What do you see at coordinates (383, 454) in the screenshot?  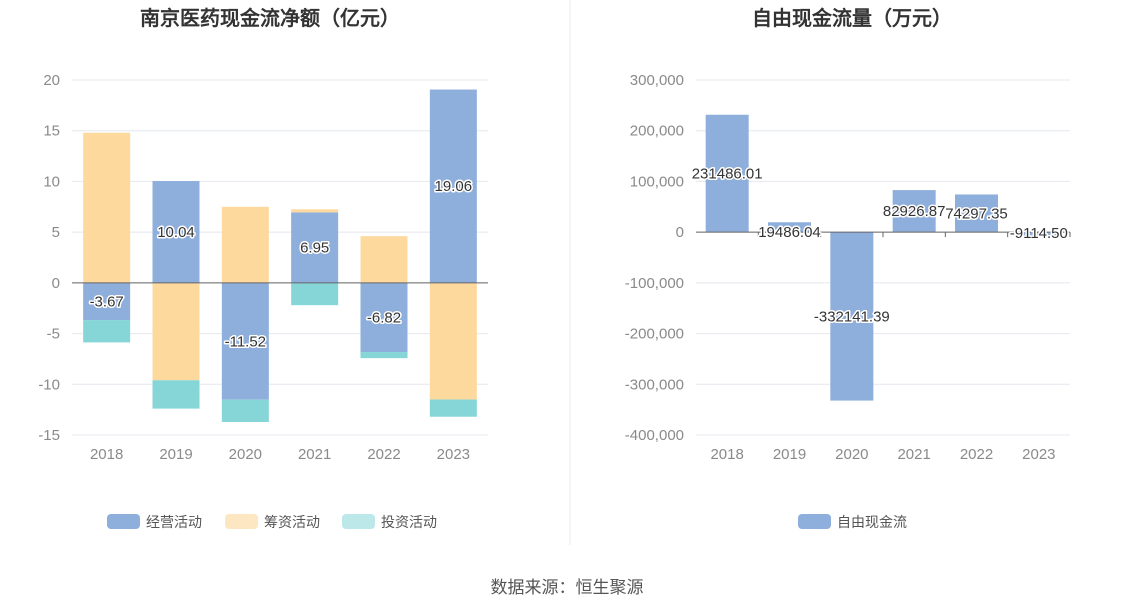 I see `left-x-tick-label: 2022` at bounding box center [383, 454].